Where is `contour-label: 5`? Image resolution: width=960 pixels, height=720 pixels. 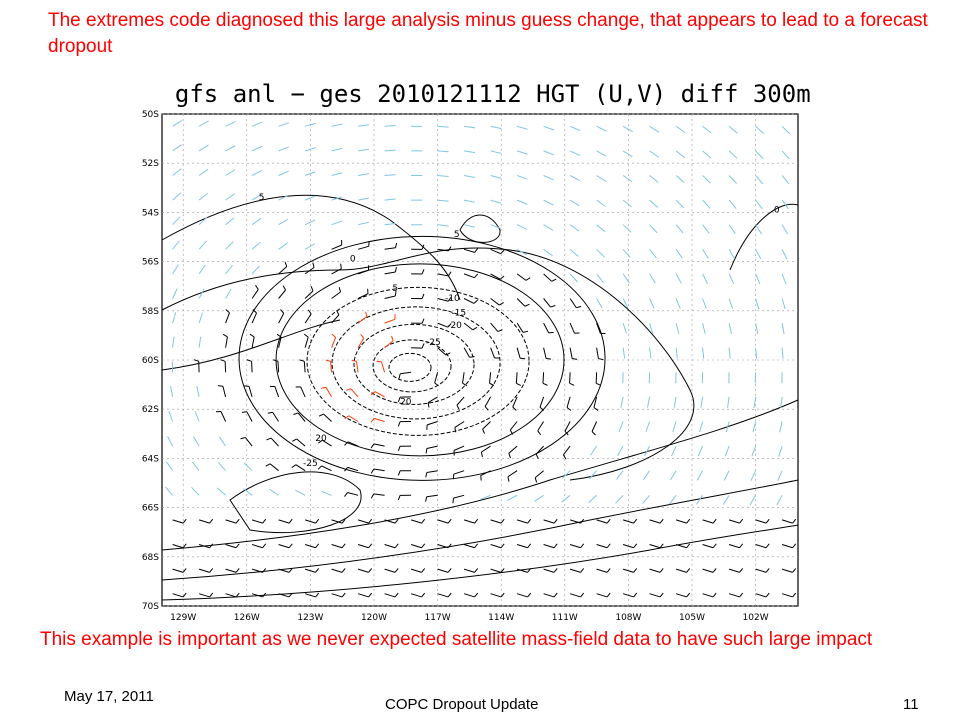
contour-label: 5 is located at coordinates (395, 289).